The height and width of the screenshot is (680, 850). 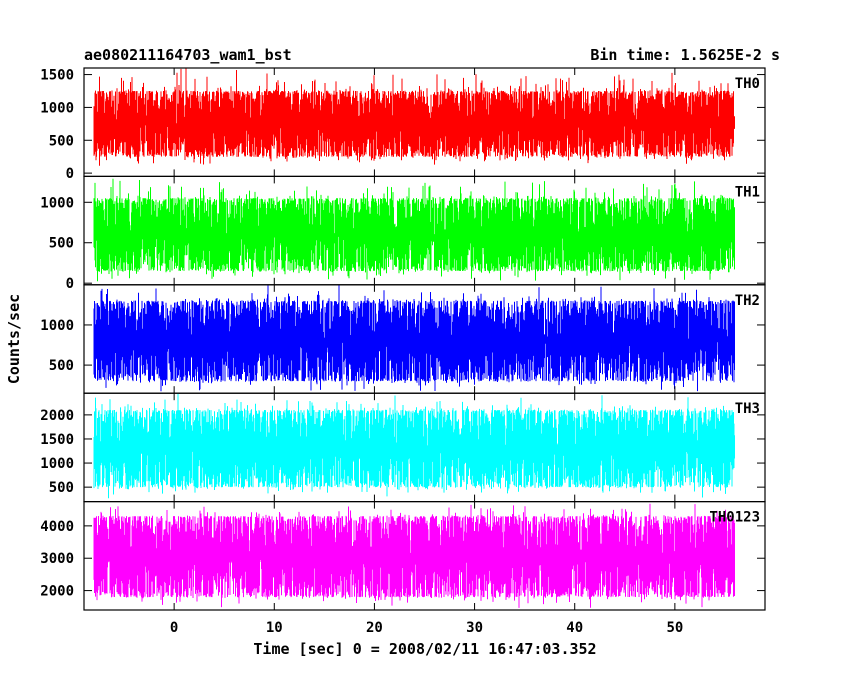 What do you see at coordinates (414, 338) in the screenshot?
I see `series-line-th2` at bounding box center [414, 338].